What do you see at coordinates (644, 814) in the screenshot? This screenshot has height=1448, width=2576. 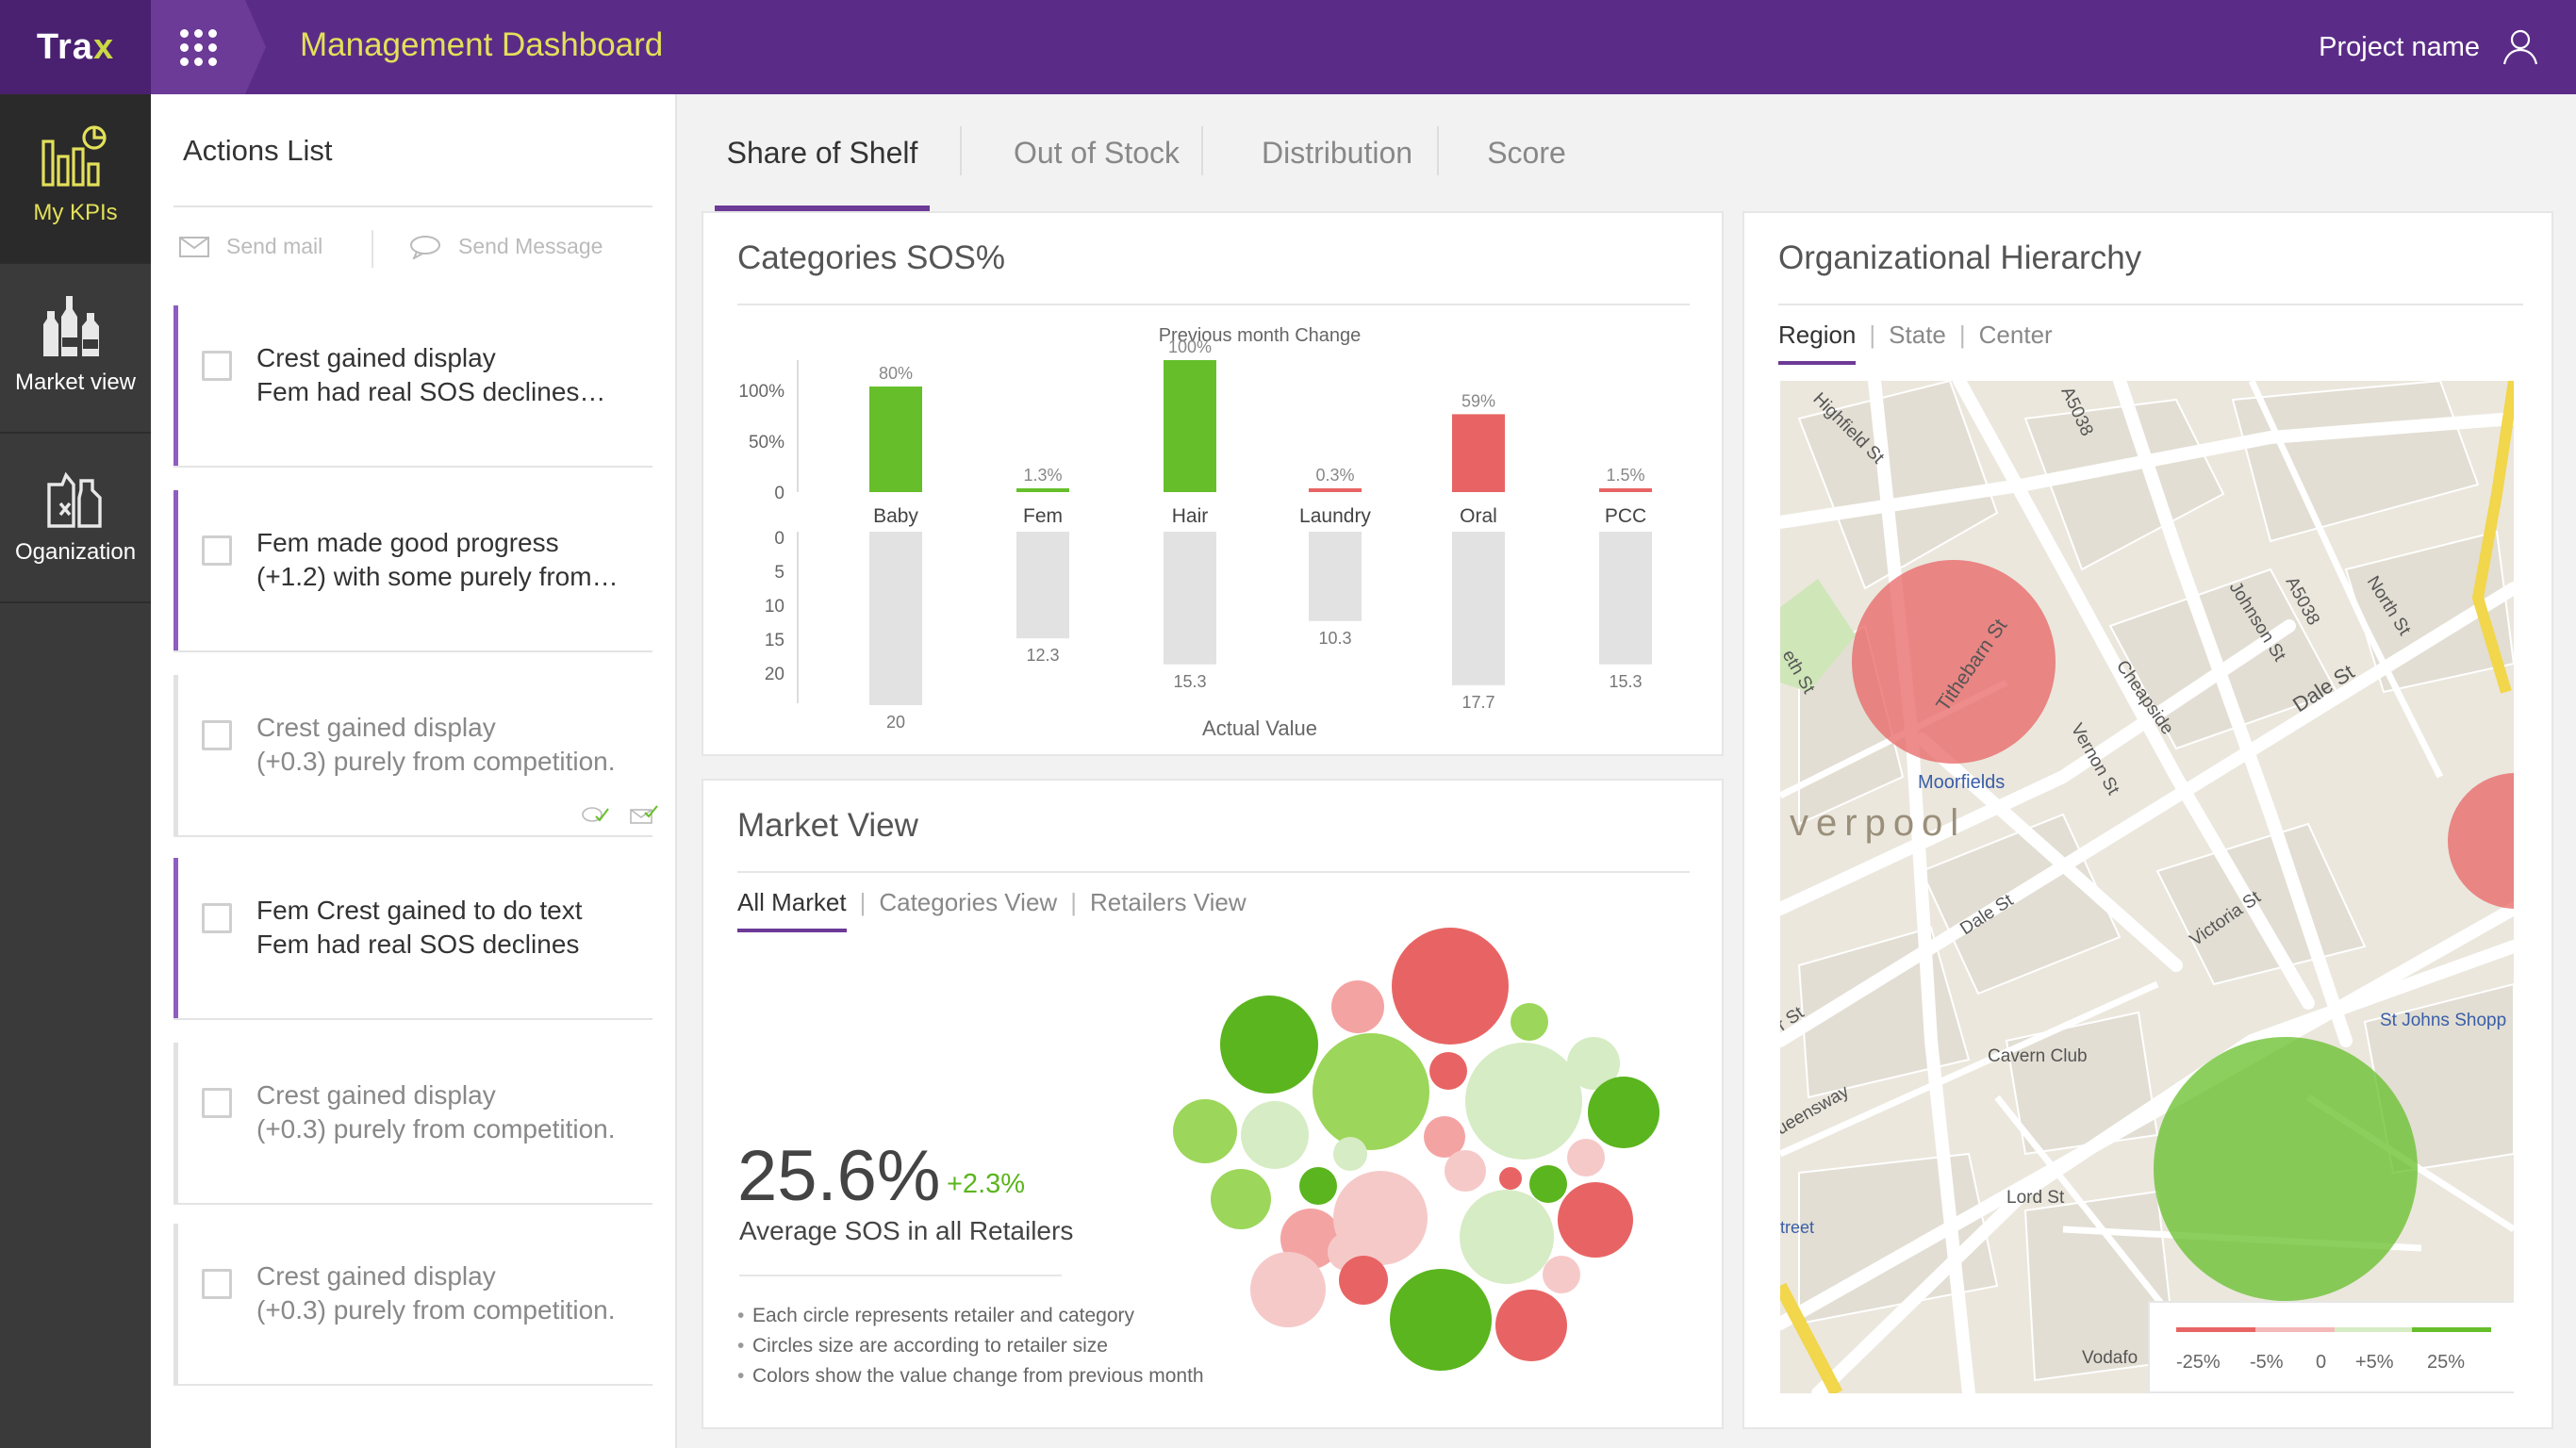 I see `mail-sent-icon` at bounding box center [644, 814].